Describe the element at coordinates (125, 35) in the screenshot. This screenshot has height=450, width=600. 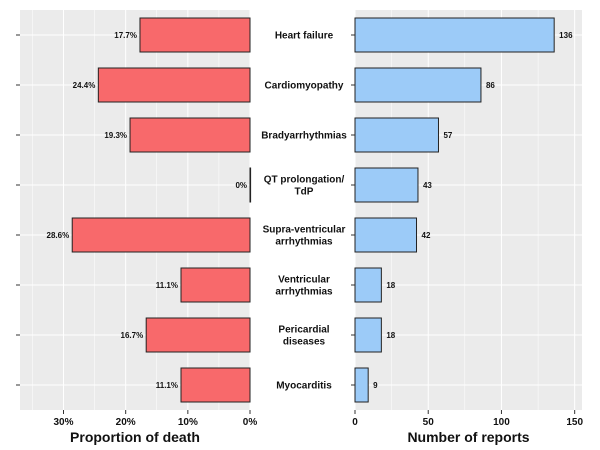
I see `death-value-label: 17.7%` at that location.